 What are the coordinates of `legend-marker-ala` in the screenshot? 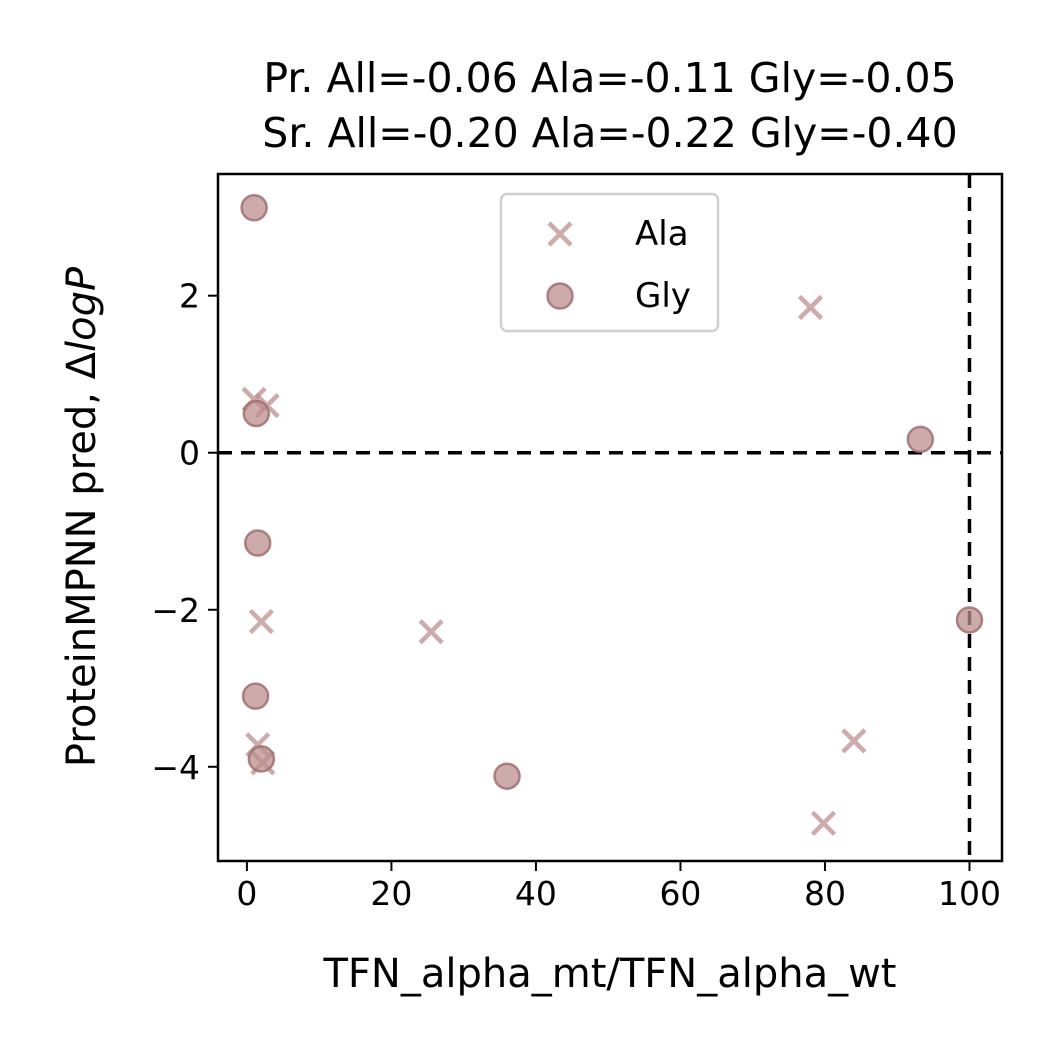 It's located at (560, 234).